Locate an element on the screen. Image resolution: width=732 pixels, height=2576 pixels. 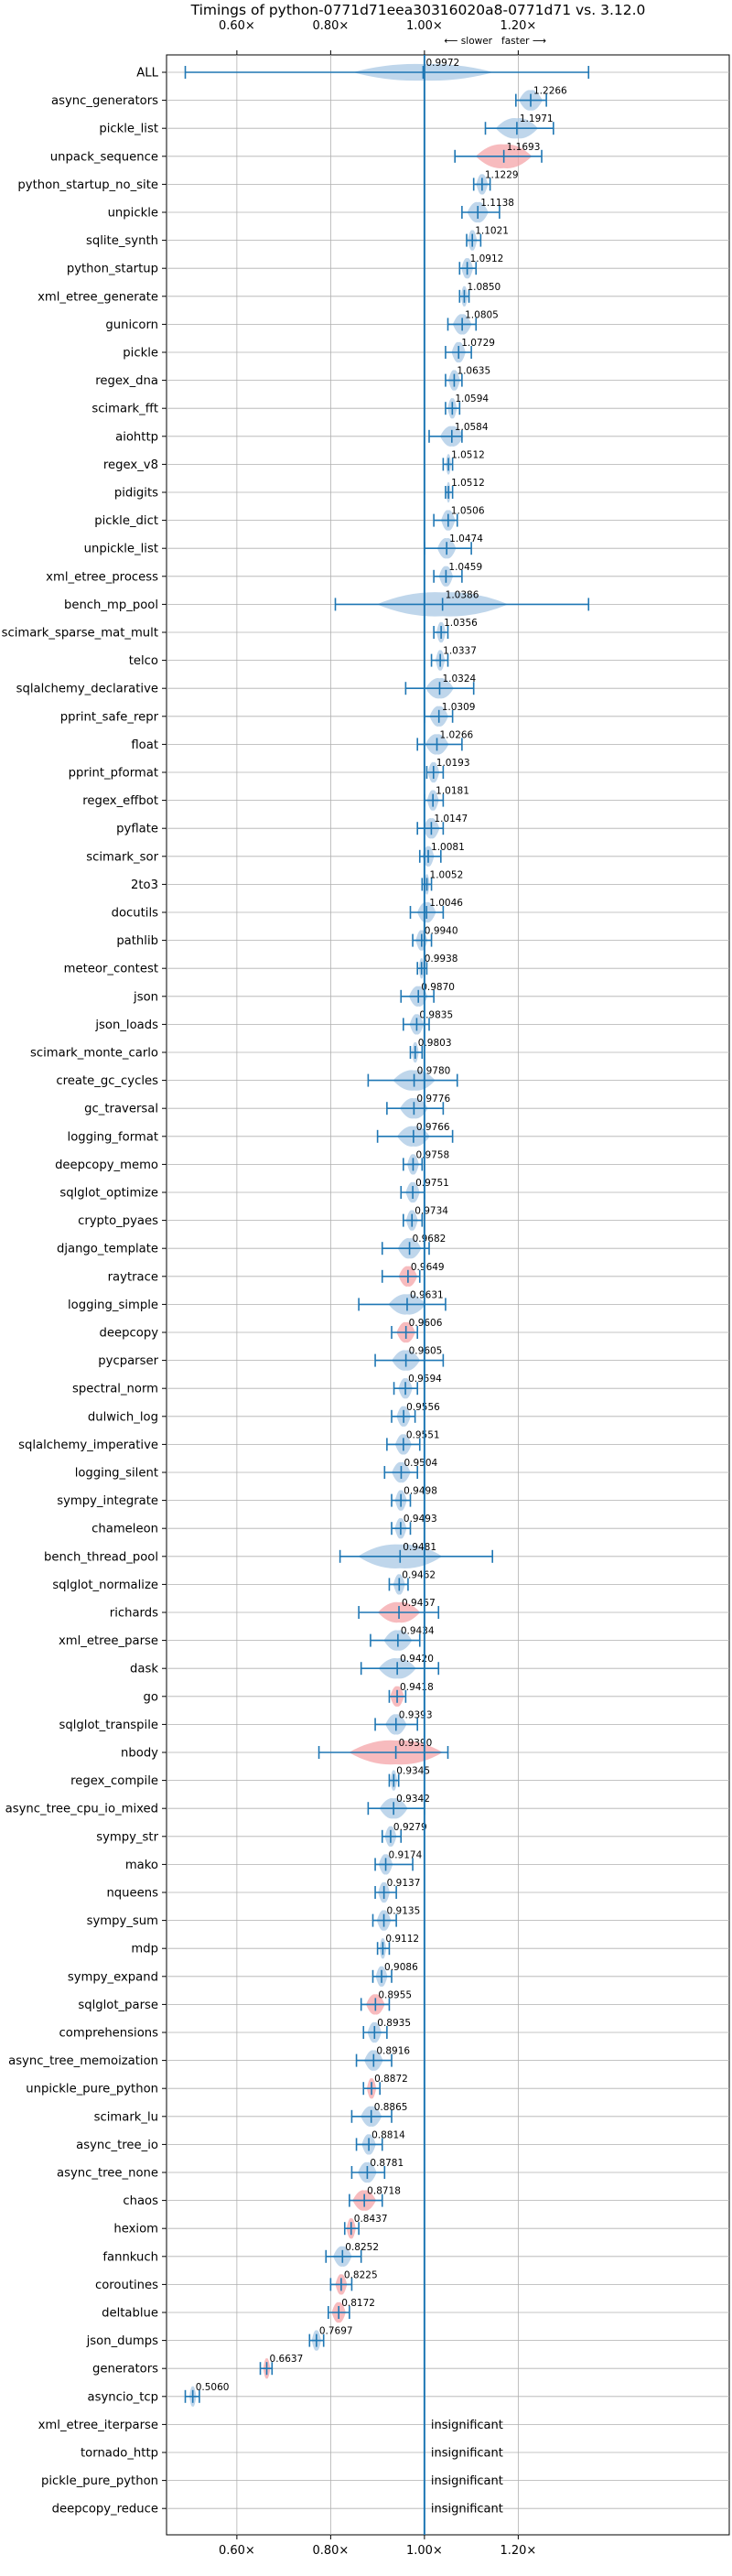
value-label: 0.9086 is located at coordinates (401, 1967).